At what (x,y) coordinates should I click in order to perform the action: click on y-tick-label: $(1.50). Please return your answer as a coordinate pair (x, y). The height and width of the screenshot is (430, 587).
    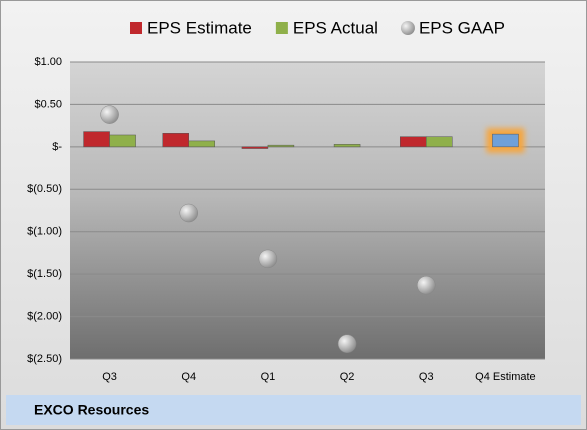
    Looking at the image, I should click on (44, 274).